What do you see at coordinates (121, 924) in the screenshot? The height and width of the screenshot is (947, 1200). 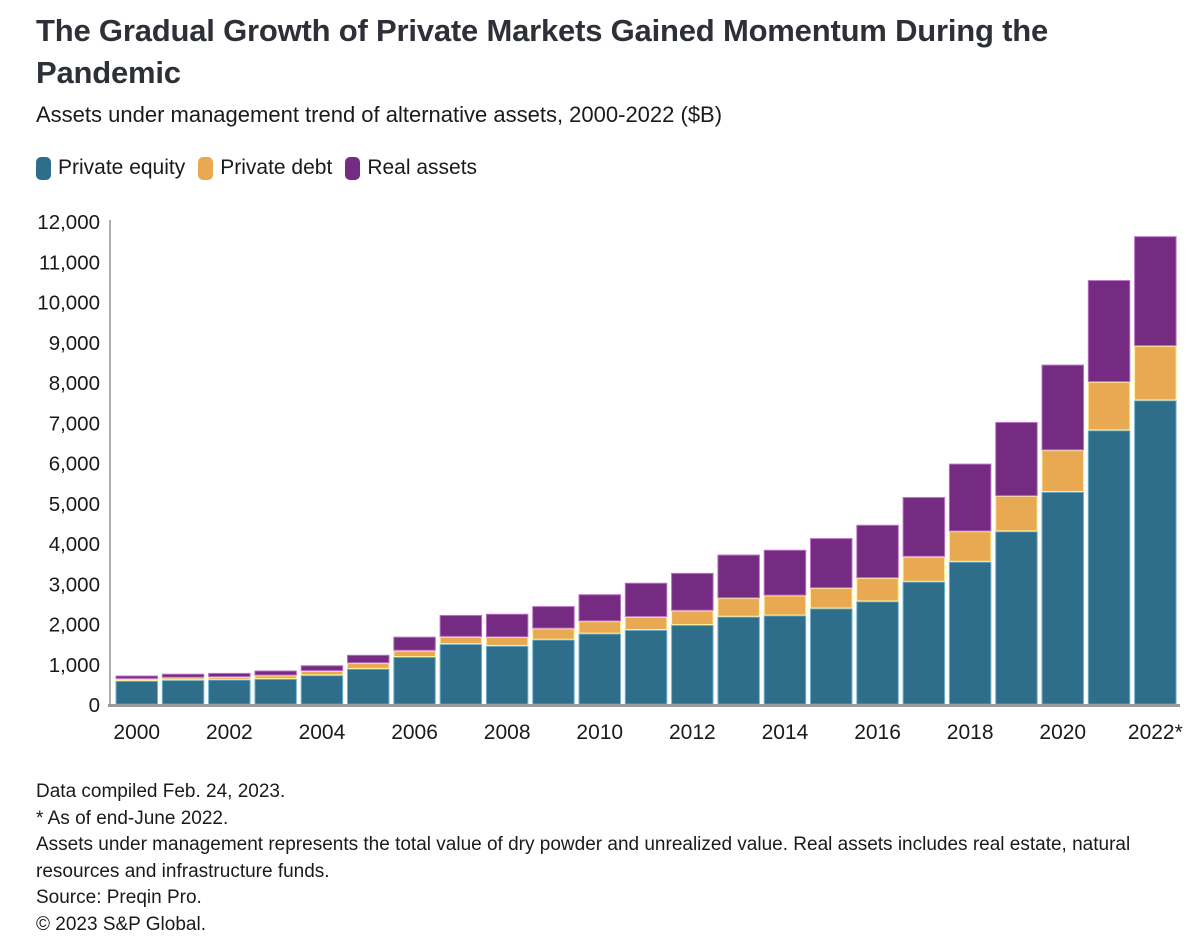 I see `footnote-line: © 2023 S&P Global.` at bounding box center [121, 924].